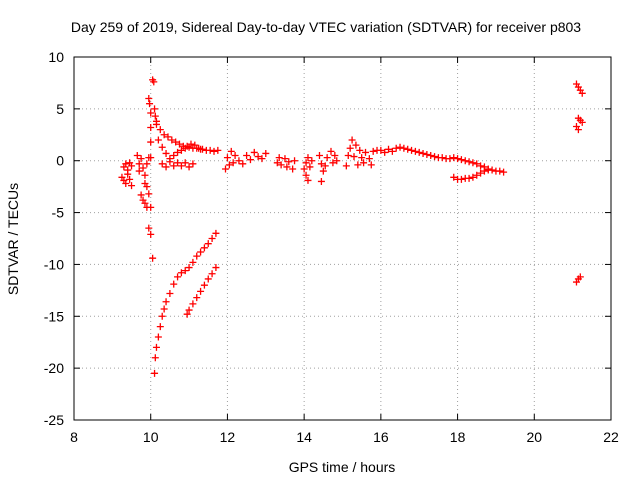 The image size is (640, 480). I want to click on series-band-14.5, so click(328, 166).